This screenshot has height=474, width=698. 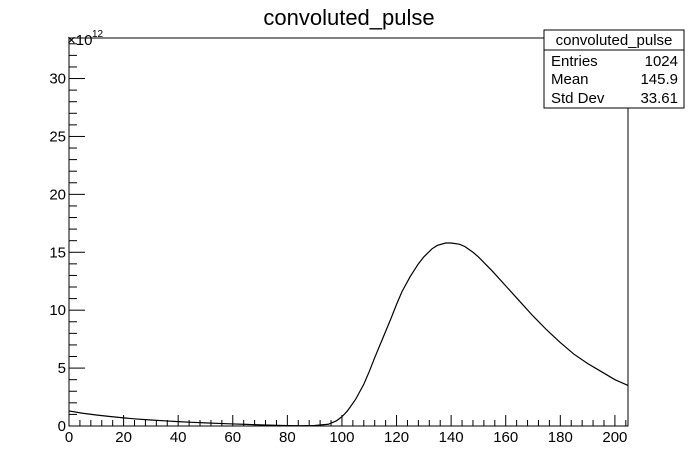 What do you see at coordinates (57, 136) in the screenshot?
I see `y-tick-label: 25` at bounding box center [57, 136].